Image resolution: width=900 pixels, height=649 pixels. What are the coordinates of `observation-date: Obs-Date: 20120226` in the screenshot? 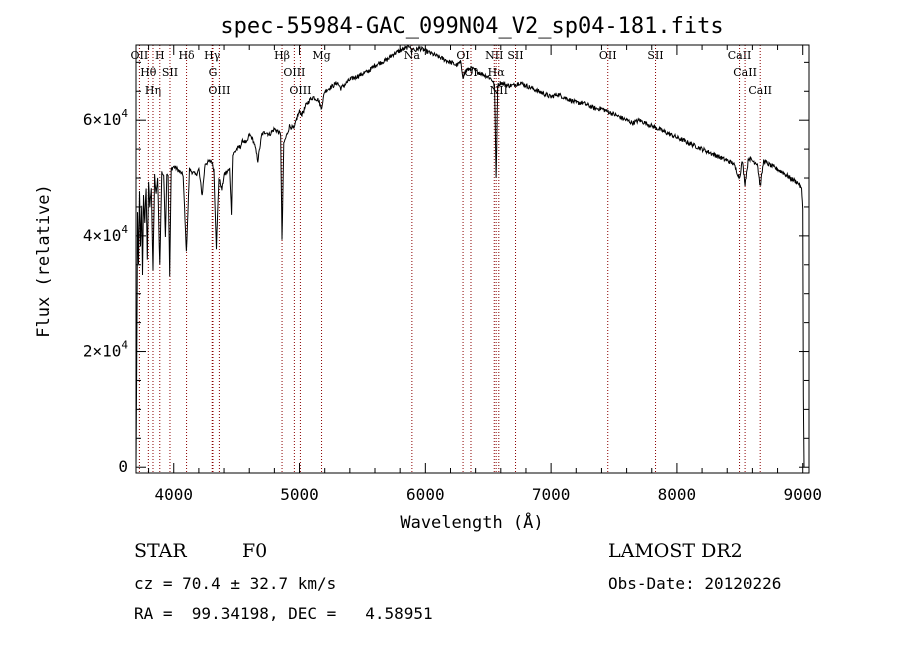 It's located at (695, 583).